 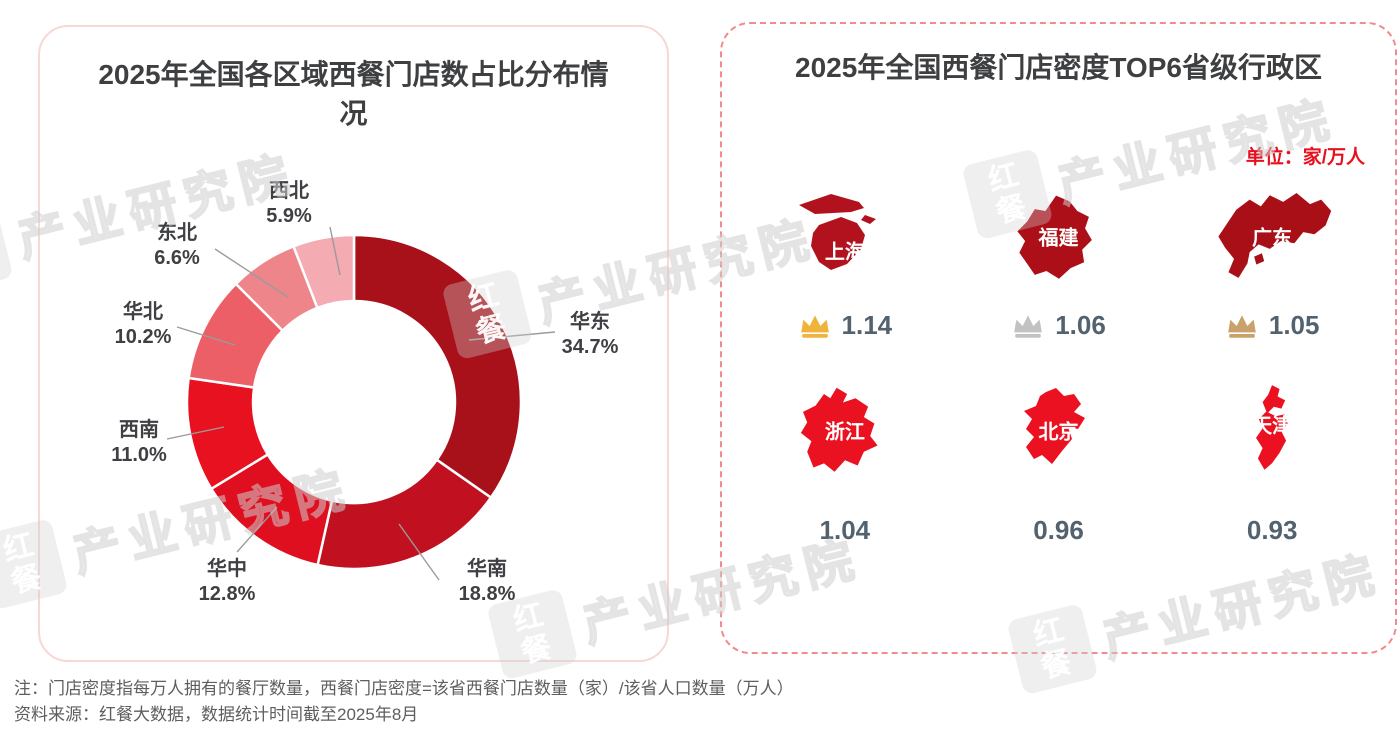 I want to click on leader-line-huanan, so click(x=419, y=552).